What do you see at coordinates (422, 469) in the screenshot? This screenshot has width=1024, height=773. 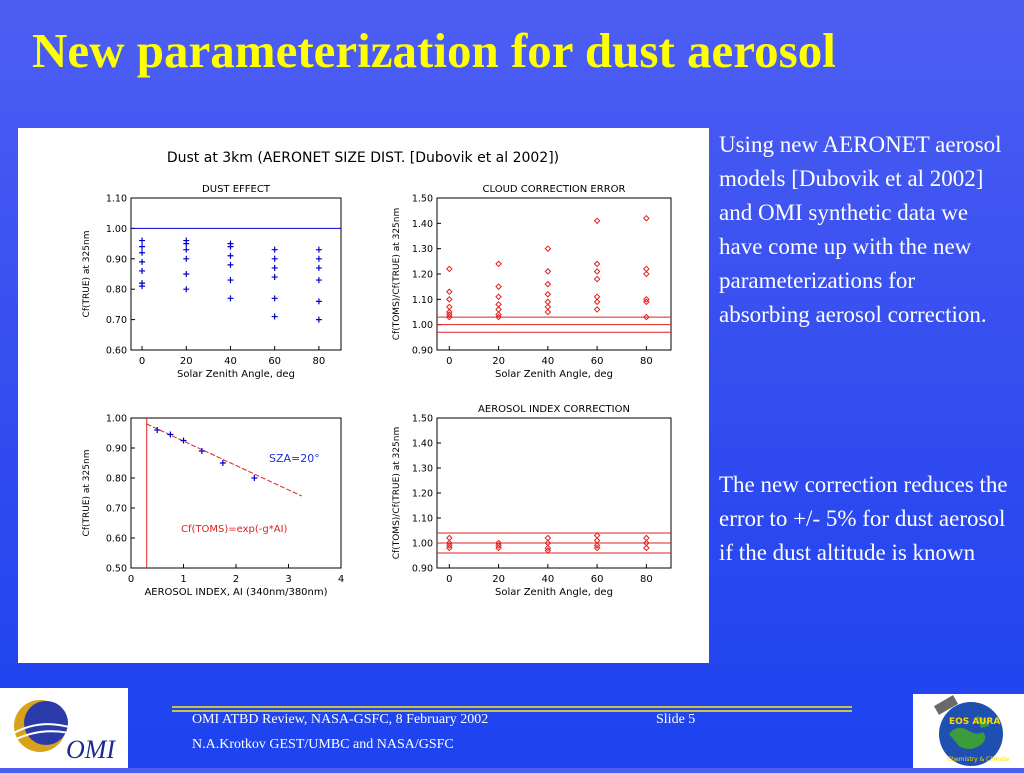 I see `y-tick-label: 1.30` at bounding box center [422, 469].